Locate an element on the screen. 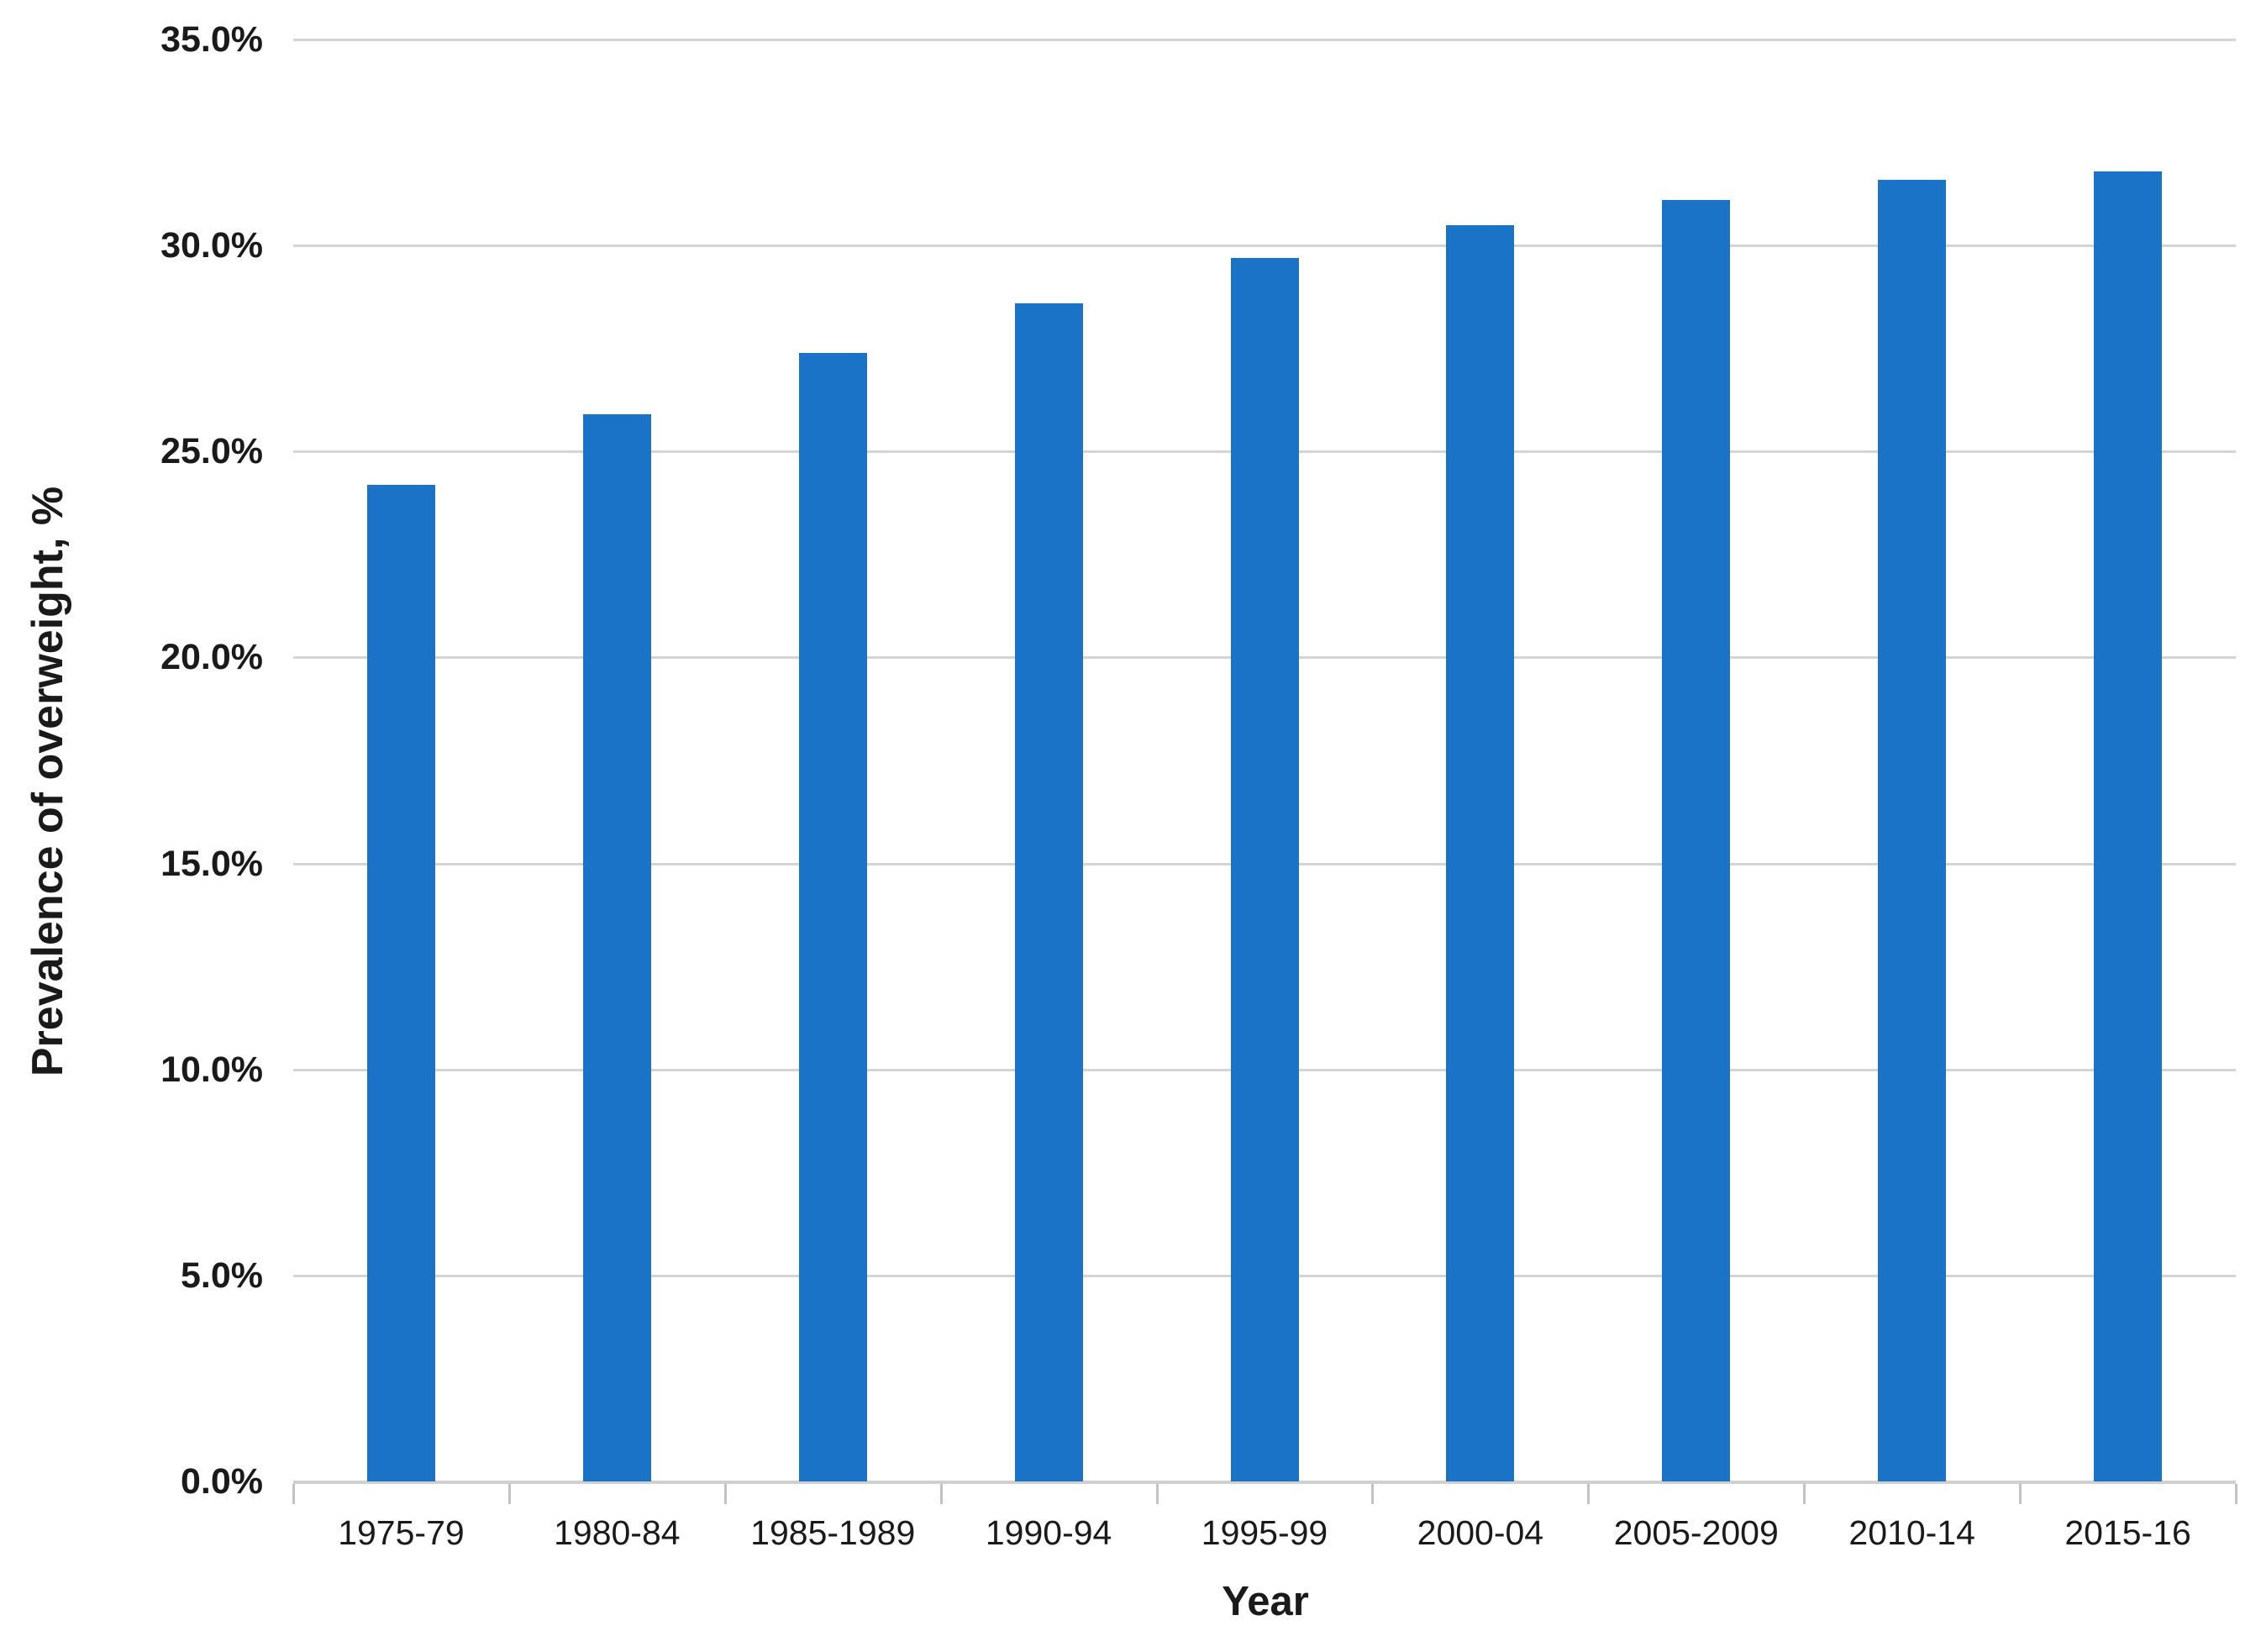 This screenshot has width=2261, height=1652. y-tick-label: 10.0% is located at coordinates (211, 1069).